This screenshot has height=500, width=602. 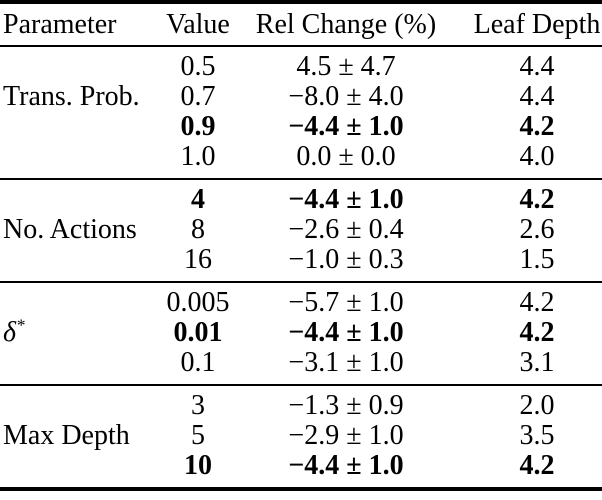 I want to click on leaf-depth-cell: 3.5, so click(x=537, y=435).